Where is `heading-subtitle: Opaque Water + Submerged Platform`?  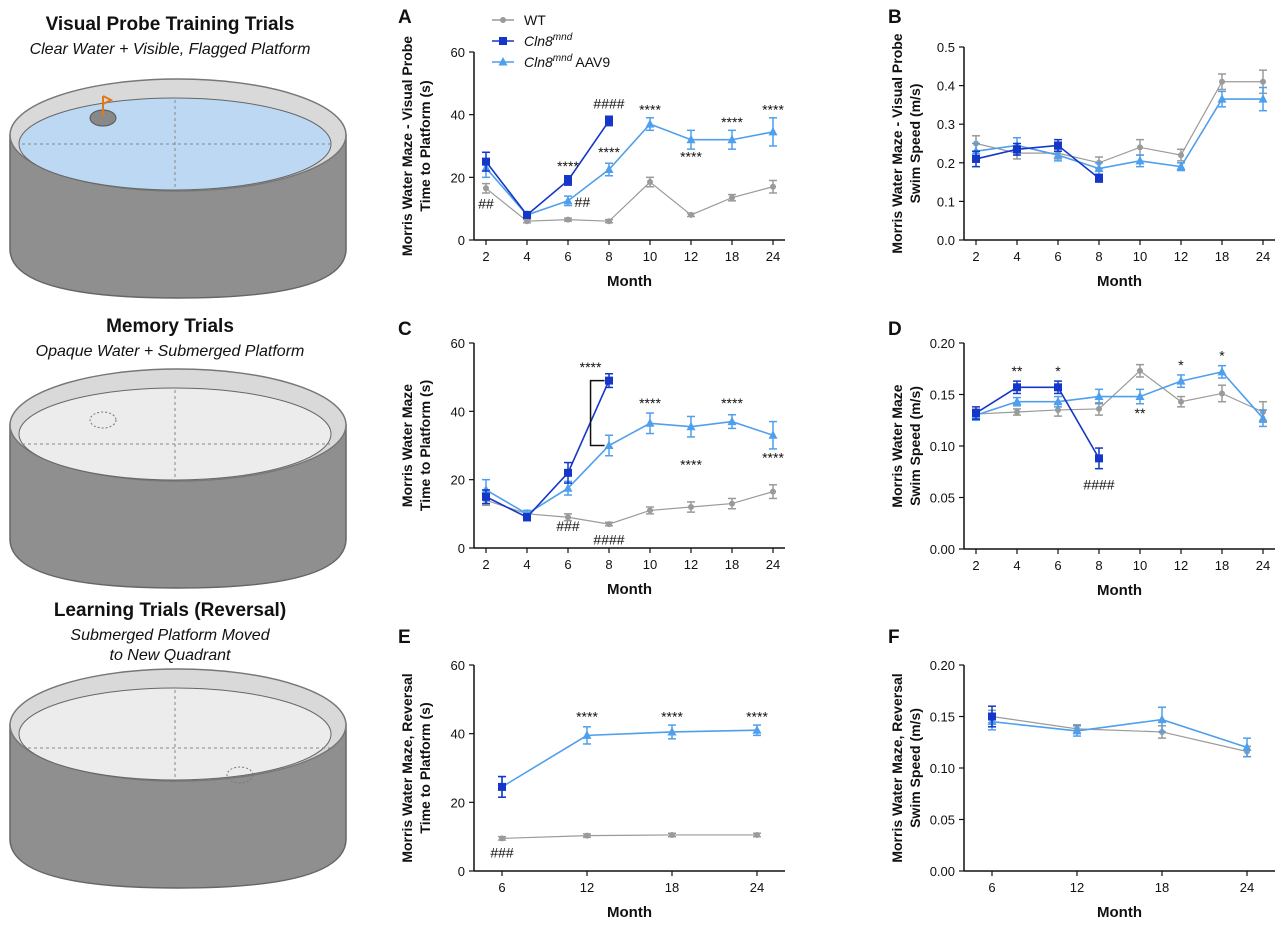
heading-subtitle: Opaque Water + Submerged Platform is located at coordinates (170, 351).